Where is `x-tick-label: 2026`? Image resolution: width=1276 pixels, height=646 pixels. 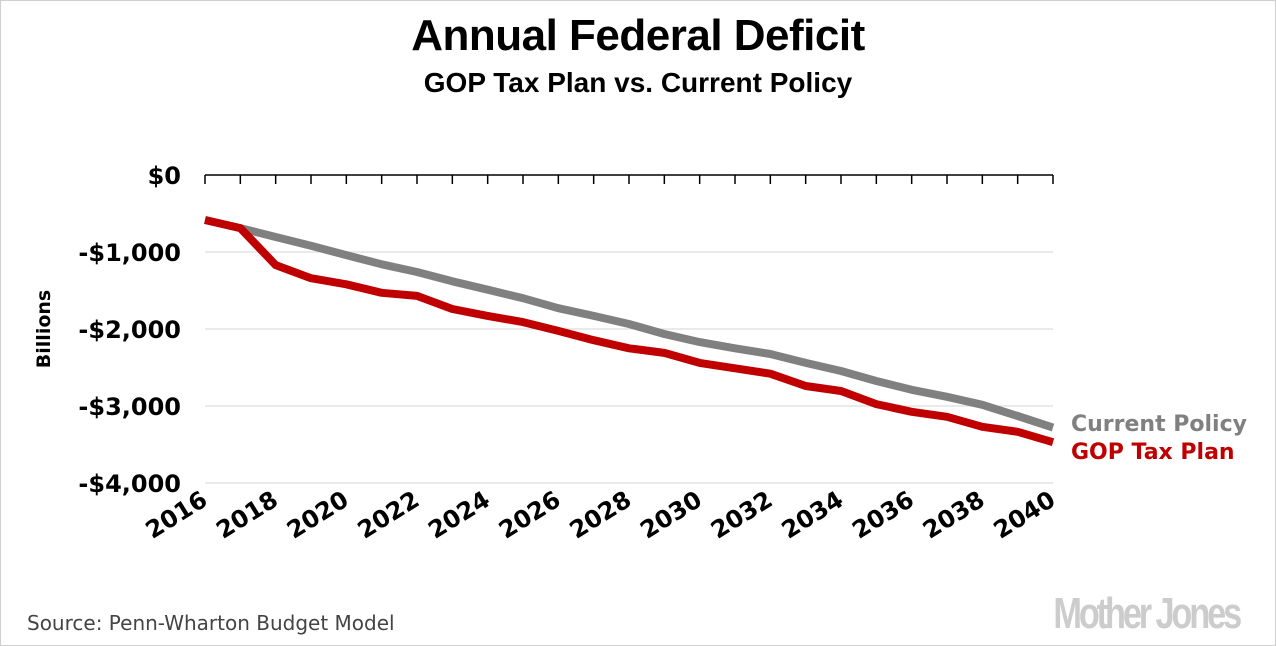
x-tick-label: 2026 is located at coordinates (529, 514).